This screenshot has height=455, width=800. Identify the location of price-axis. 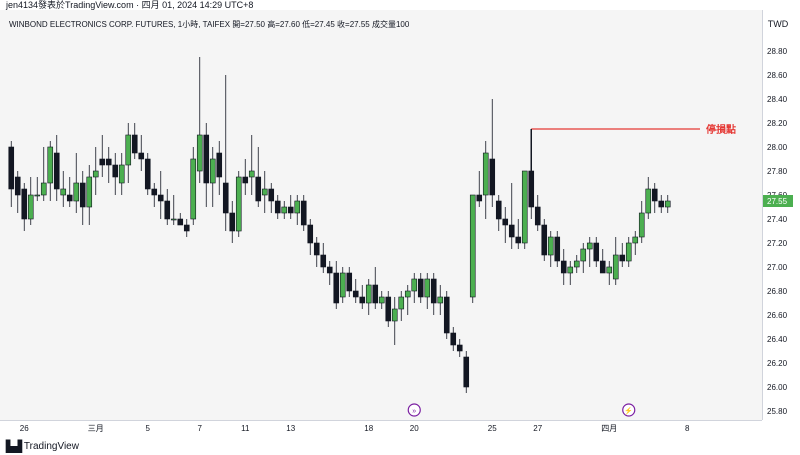
(781, 215).